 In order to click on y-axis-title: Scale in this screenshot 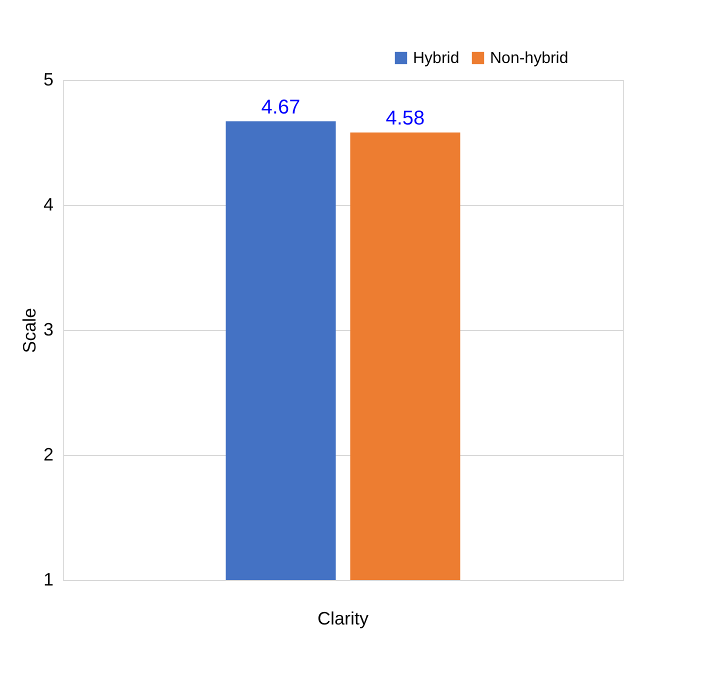, I will do `click(29, 331)`.